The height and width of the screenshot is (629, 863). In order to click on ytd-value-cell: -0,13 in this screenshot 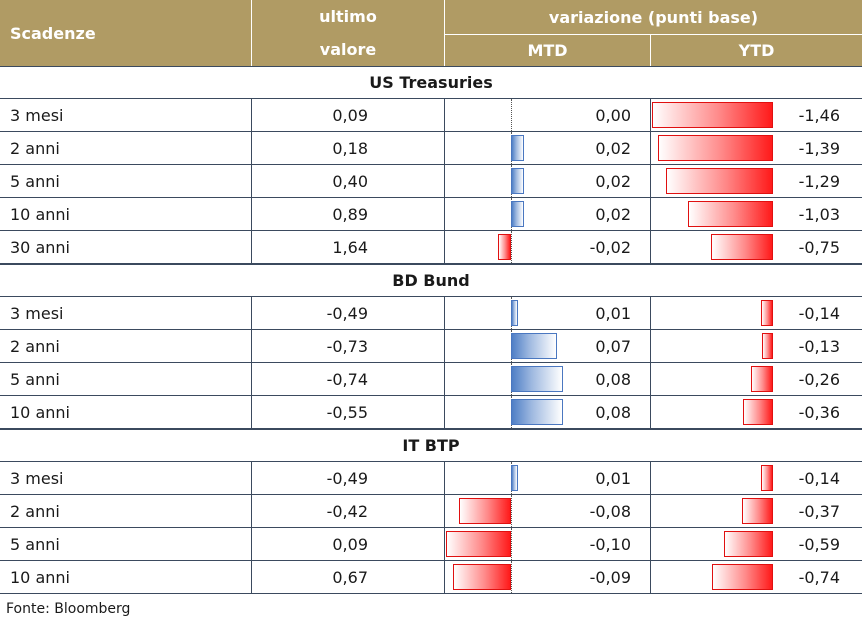, I will do `click(819, 346)`.